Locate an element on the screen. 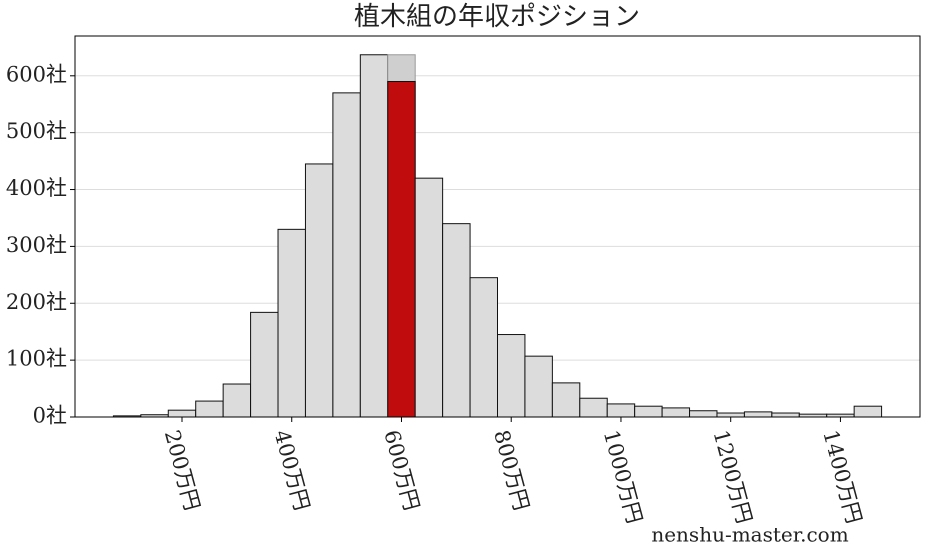 The image size is (927, 557). x-tick-label: 1200万円 is located at coordinates (733, 477).